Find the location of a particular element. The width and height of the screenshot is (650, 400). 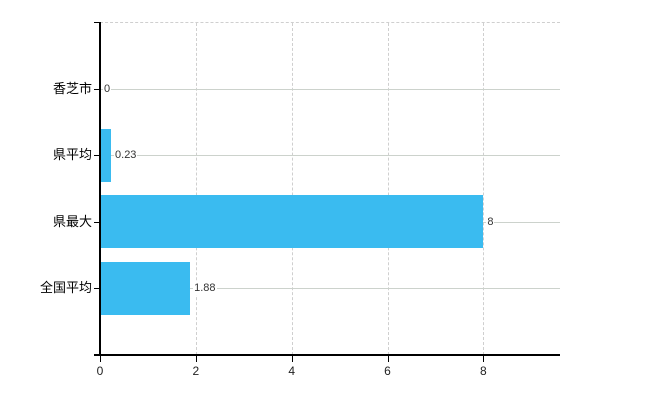

x-tick-label: 4 is located at coordinates (291, 370).